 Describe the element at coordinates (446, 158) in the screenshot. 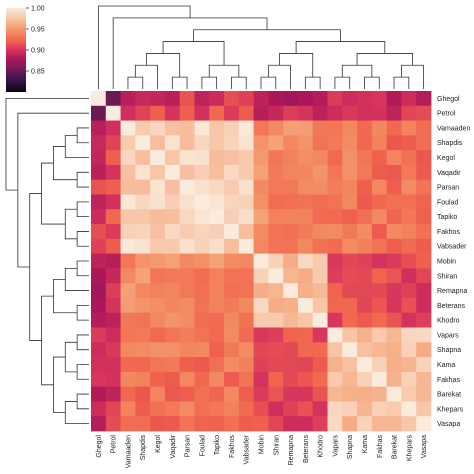

I see `row-tick-label: Kegol` at that location.